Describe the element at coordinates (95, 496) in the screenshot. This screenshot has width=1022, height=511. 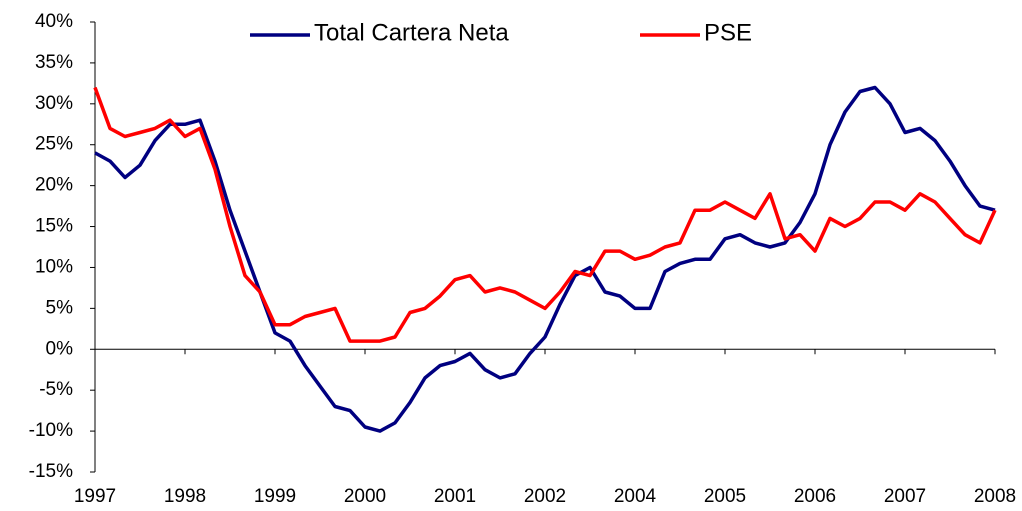
I see `x-tick-label: 1997` at that location.